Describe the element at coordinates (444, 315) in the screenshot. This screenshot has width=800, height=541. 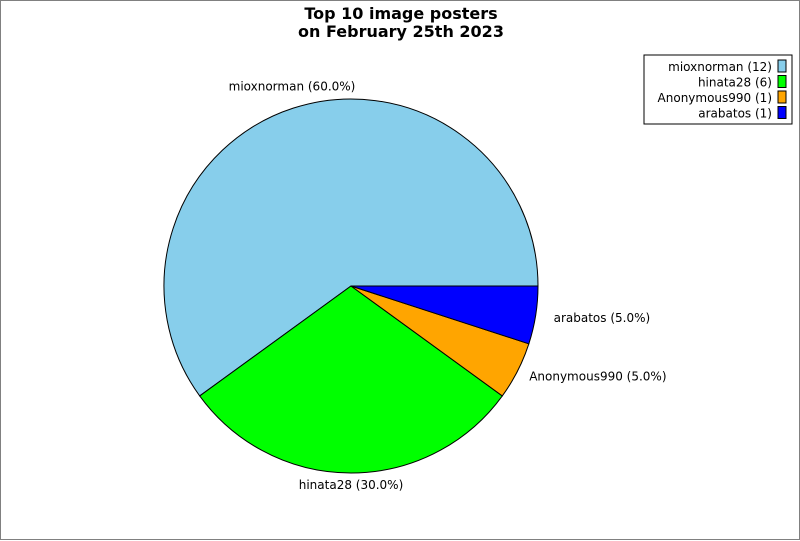
I see `pie-slice-arabatos` at that location.